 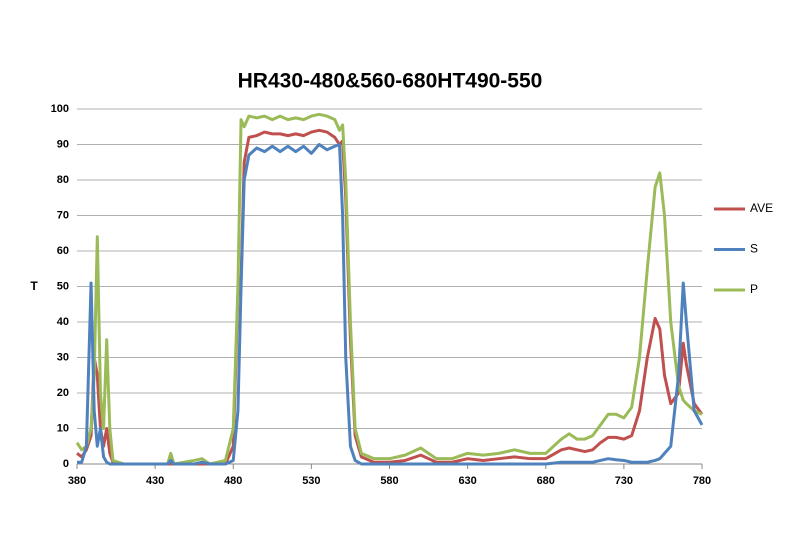 I want to click on legend-label: P, so click(x=754, y=289).